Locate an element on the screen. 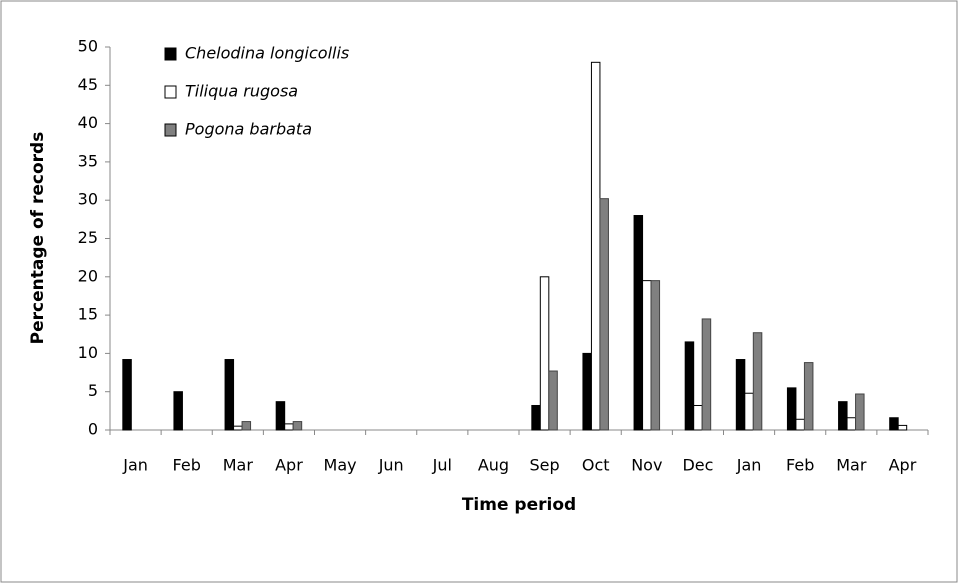 The width and height of the screenshot is (958, 583). x-tick-label: May is located at coordinates (340, 465).